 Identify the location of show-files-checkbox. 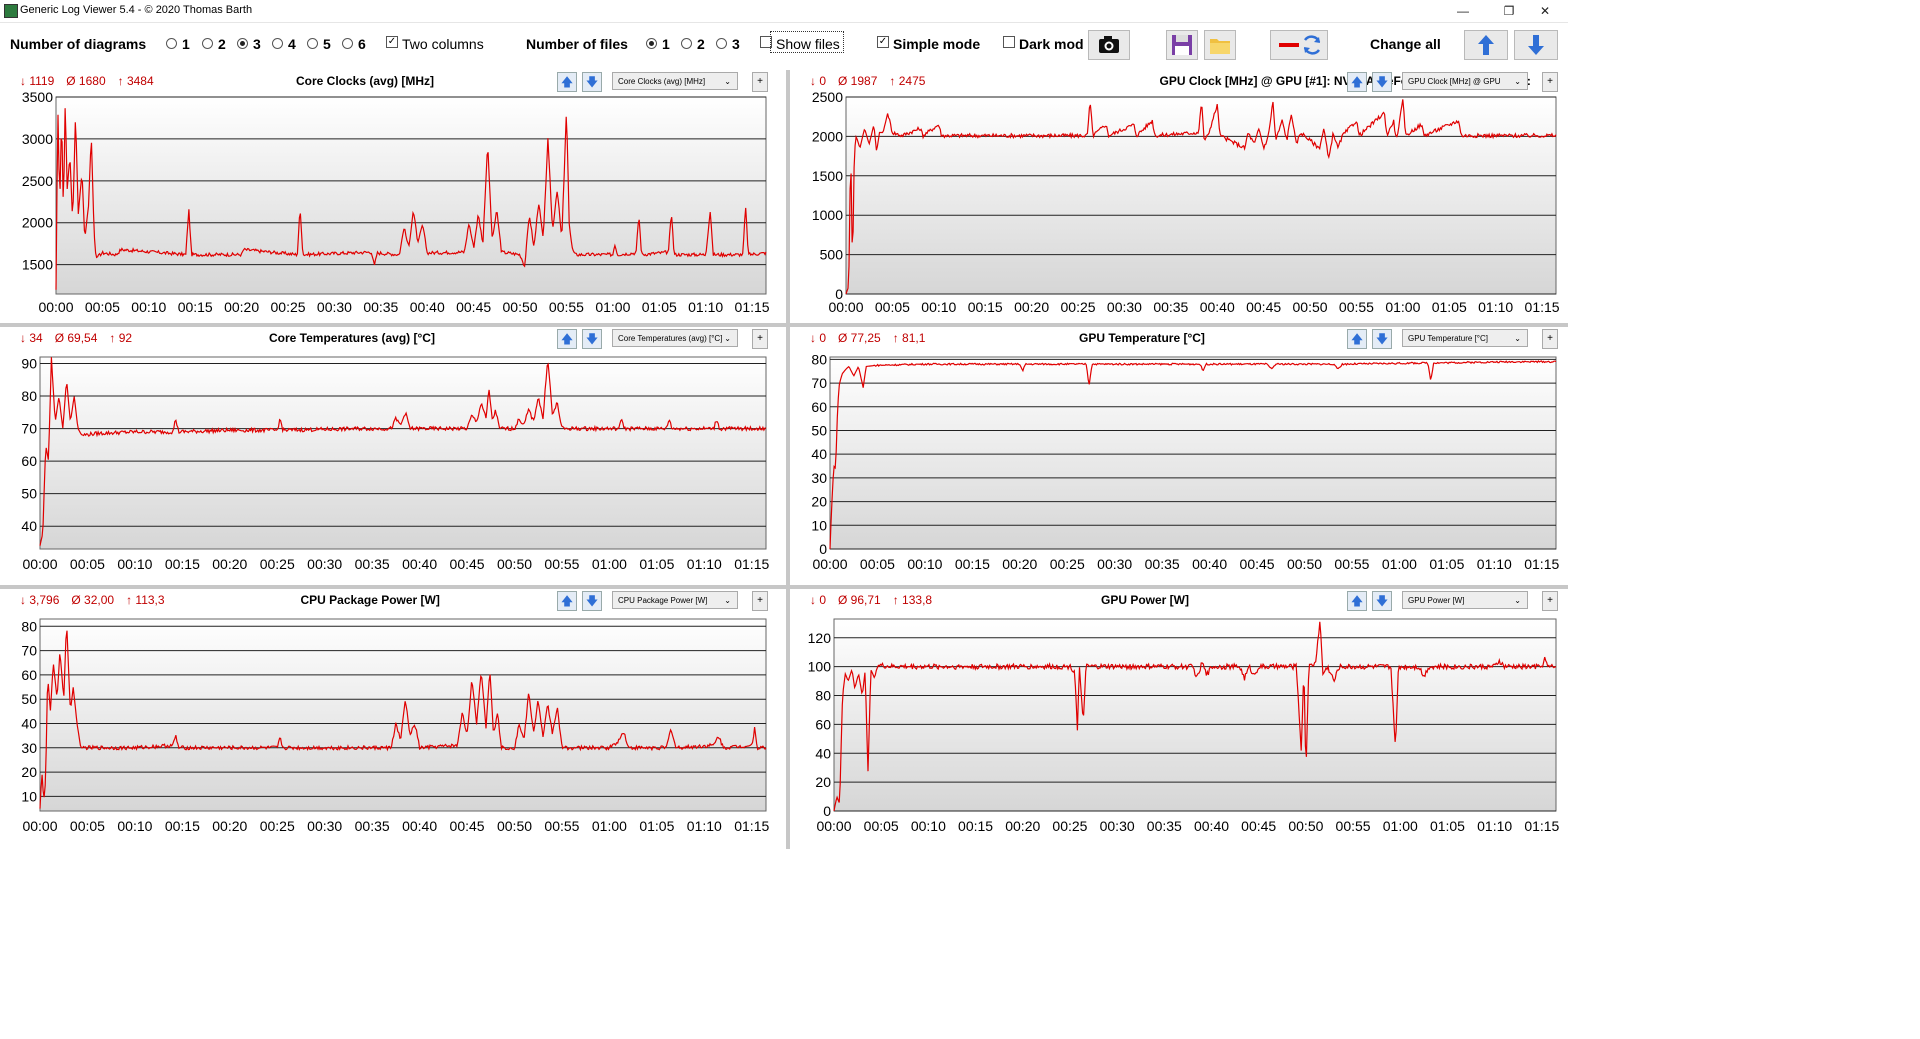
(766, 42).